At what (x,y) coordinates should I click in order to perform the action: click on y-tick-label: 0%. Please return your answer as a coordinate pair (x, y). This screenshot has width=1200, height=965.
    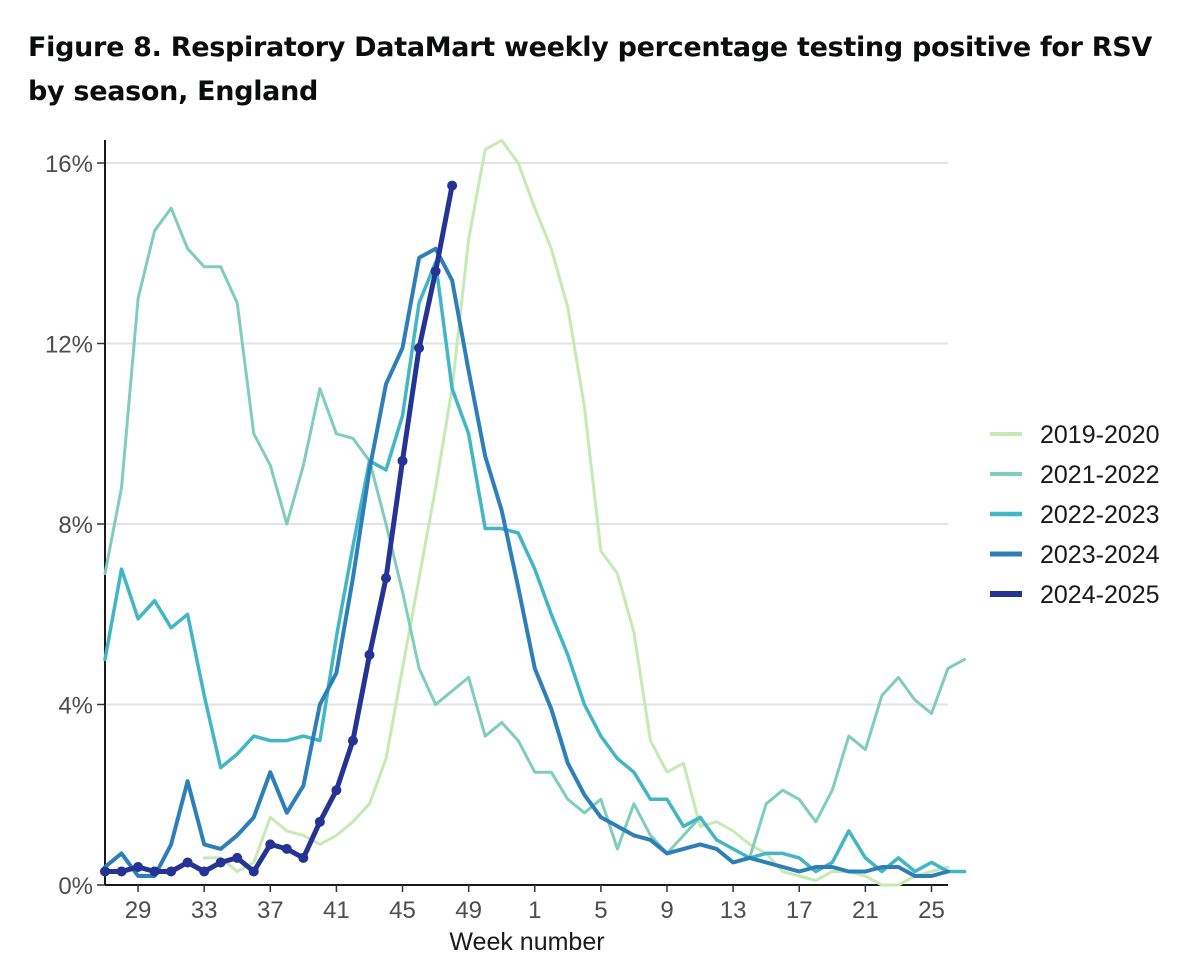
    Looking at the image, I should click on (75, 886).